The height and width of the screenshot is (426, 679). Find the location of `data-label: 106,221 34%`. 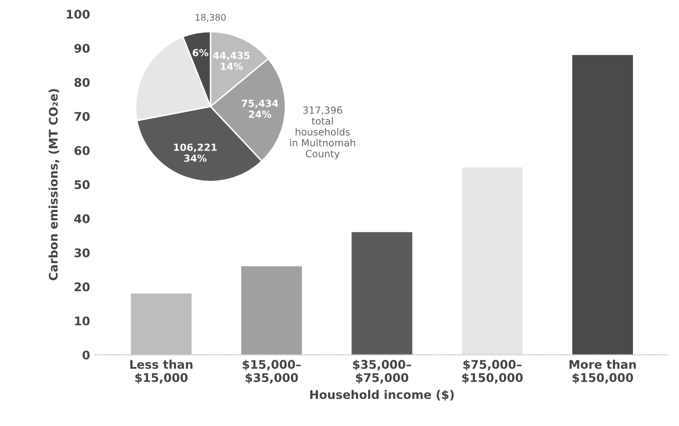

data-label: 106,221 34% is located at coordinates (195, 153).